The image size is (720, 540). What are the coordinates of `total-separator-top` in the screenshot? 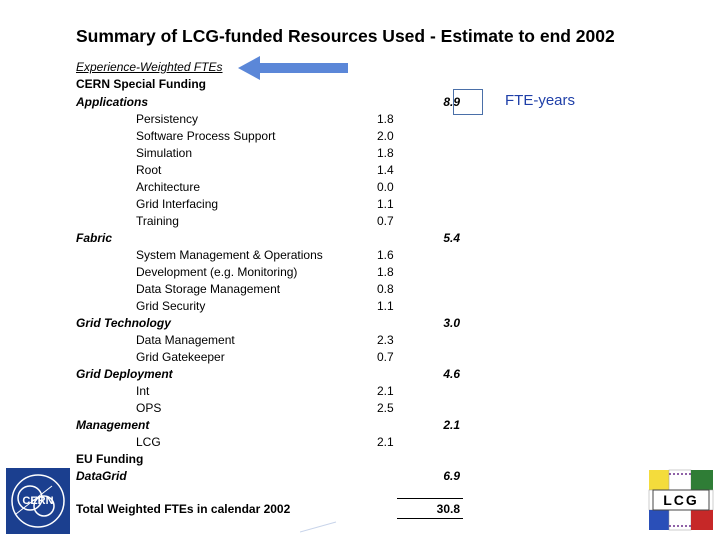 It's located at (430, 498).